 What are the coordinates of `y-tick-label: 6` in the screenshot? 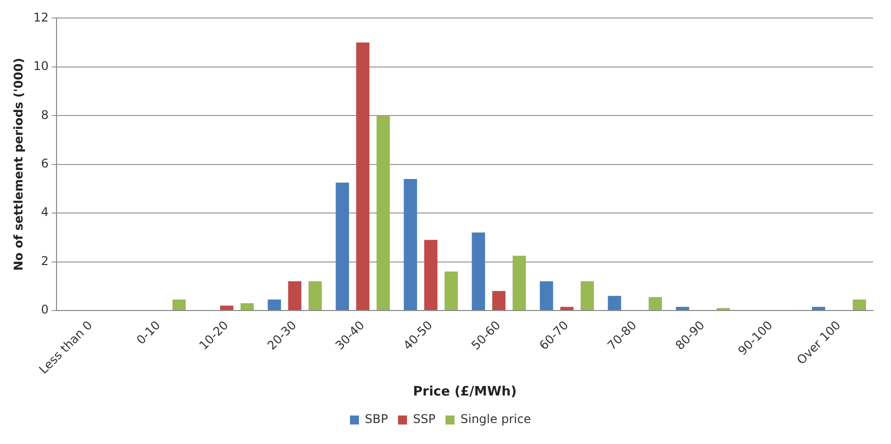 It's located at (45, 163).